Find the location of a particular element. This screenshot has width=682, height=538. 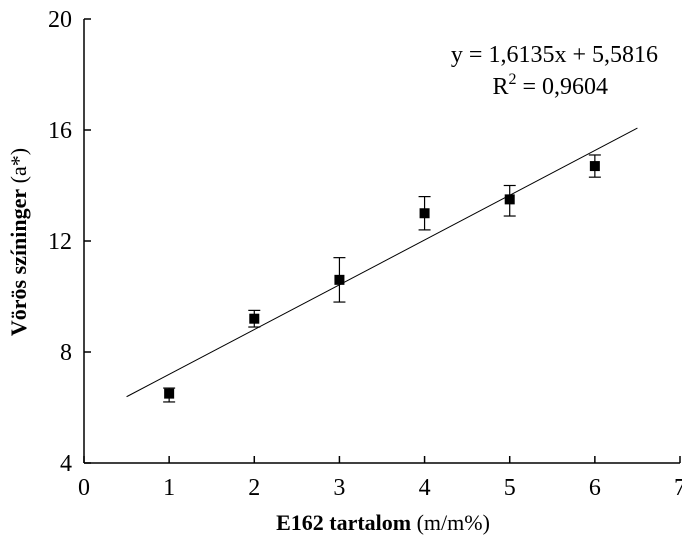

x-tick-label: 3 is located at coordinates (339, 488).